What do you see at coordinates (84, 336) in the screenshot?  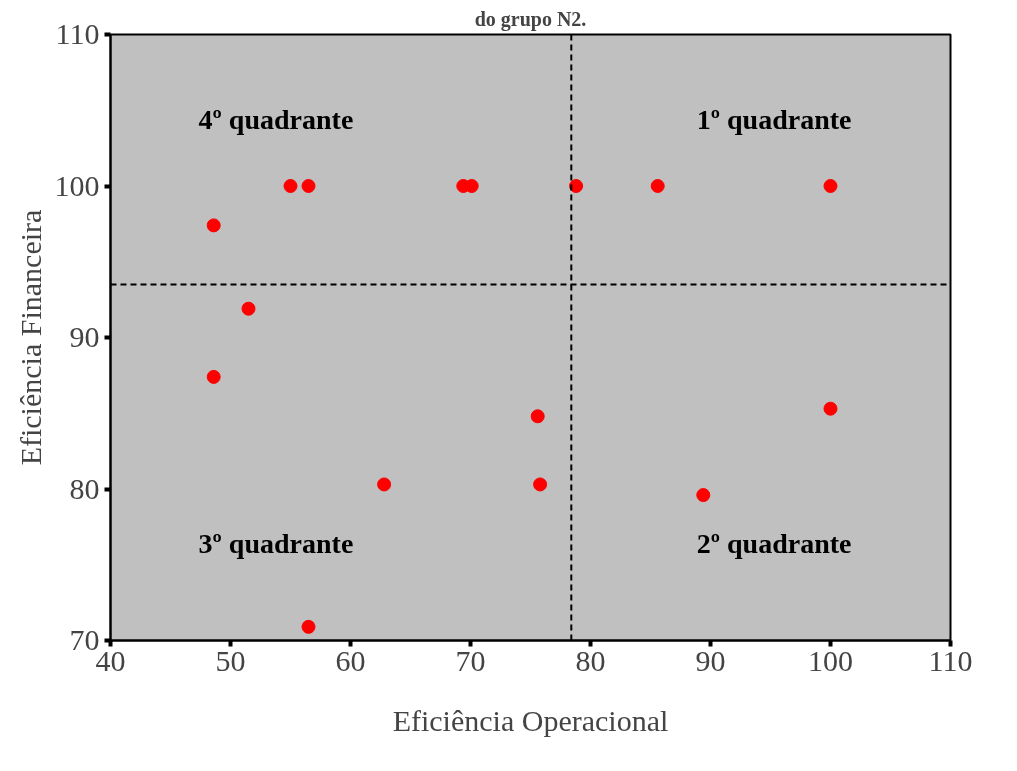 I see `y-tick-label: 90` at bounding box center [84, 336].